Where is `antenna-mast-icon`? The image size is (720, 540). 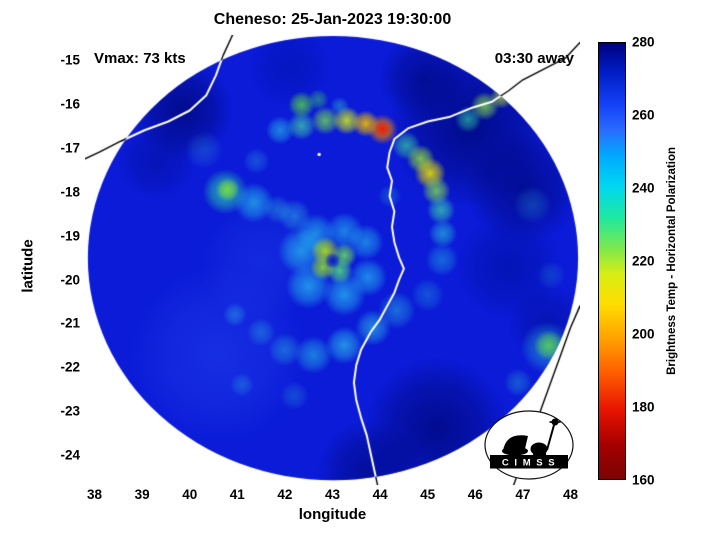
antenna-mast-icon is located at coordinates (550, 437).